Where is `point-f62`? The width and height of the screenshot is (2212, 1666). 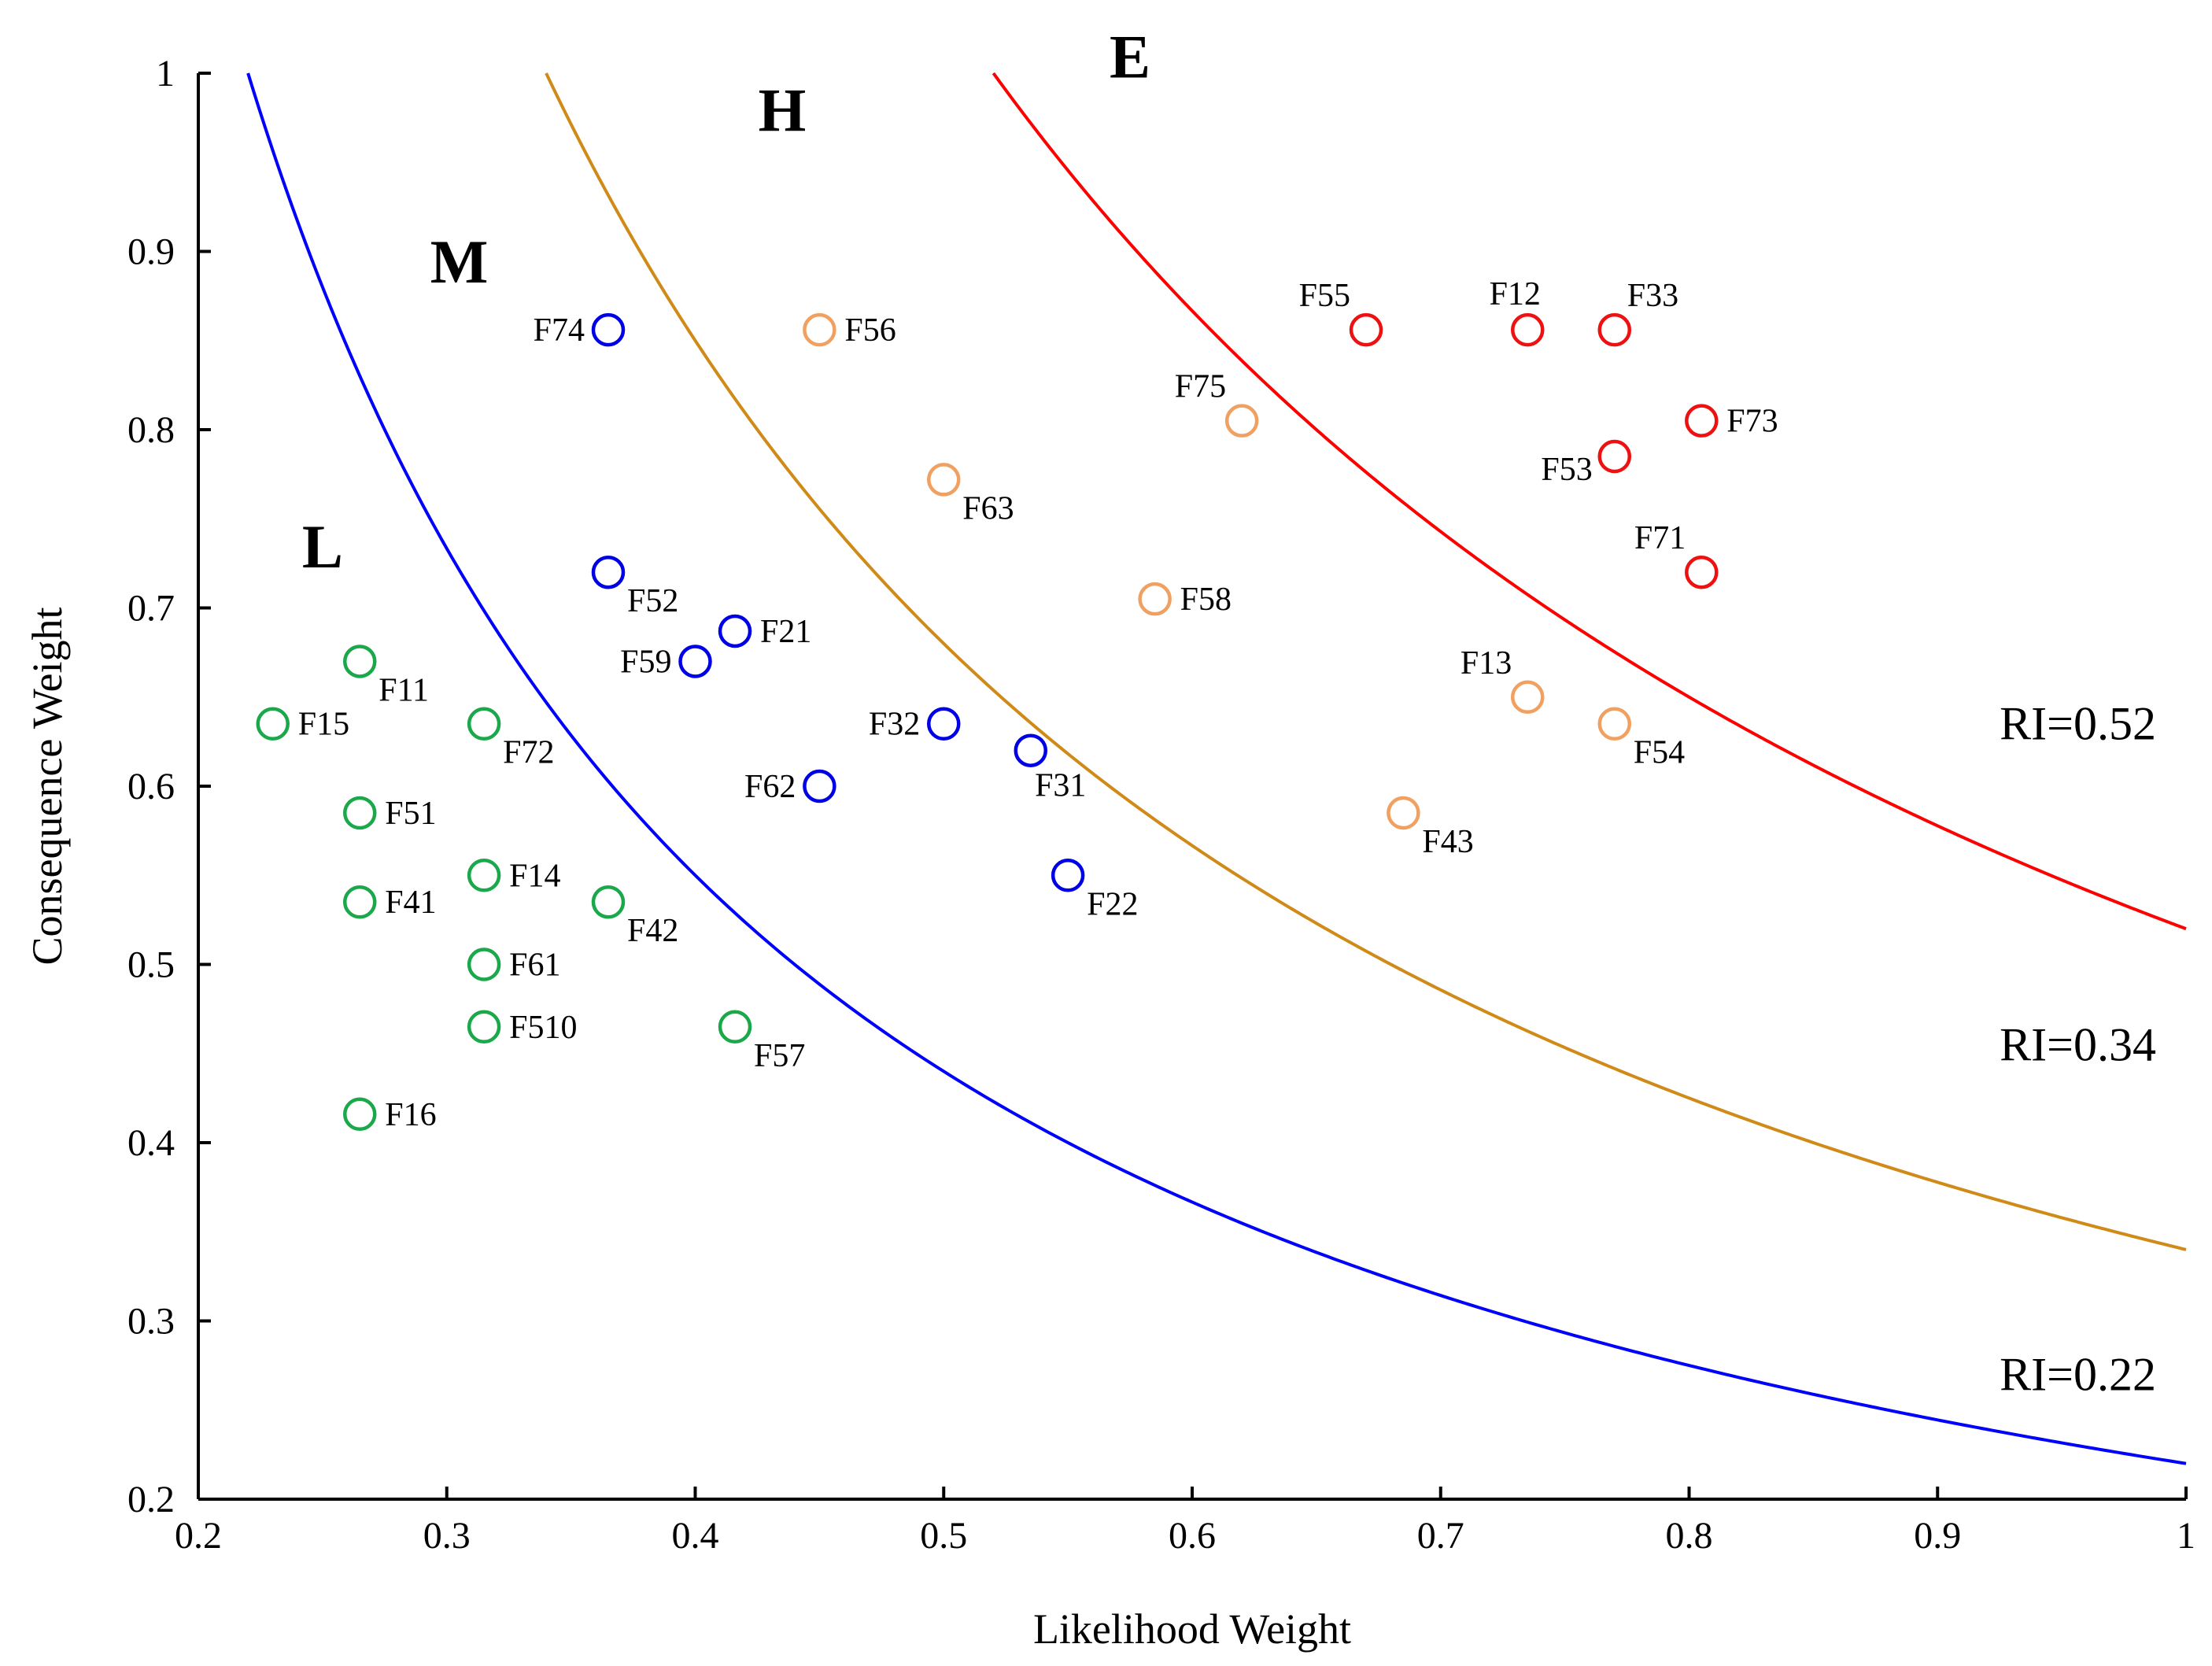
point-f62 is located at coordinates (819, 786).